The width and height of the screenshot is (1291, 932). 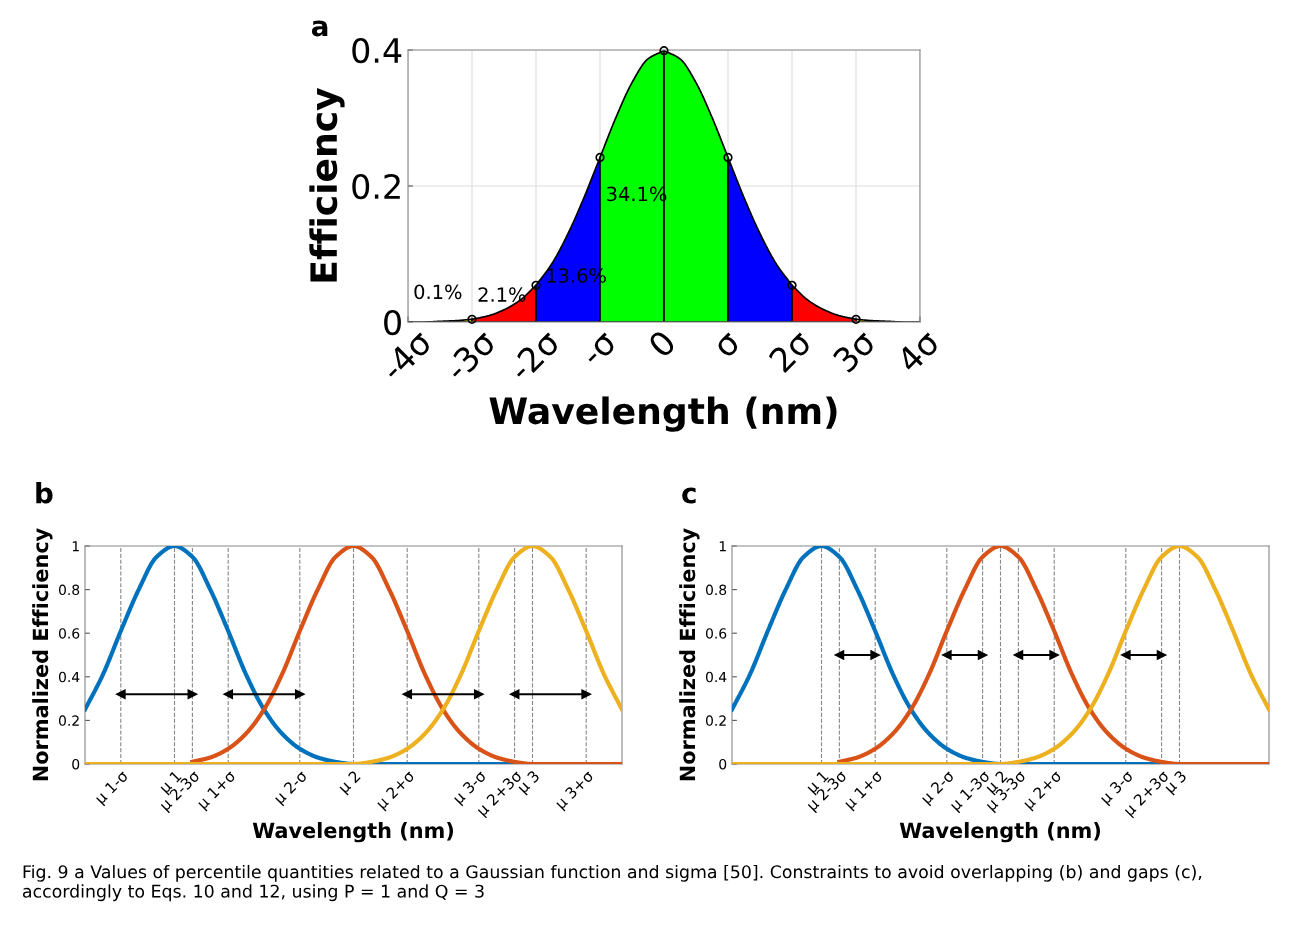 What do you see at coordinates (600, 350) in the screenshot?
I see `x-tick-label: -σ` at bounding box center [600, 350].